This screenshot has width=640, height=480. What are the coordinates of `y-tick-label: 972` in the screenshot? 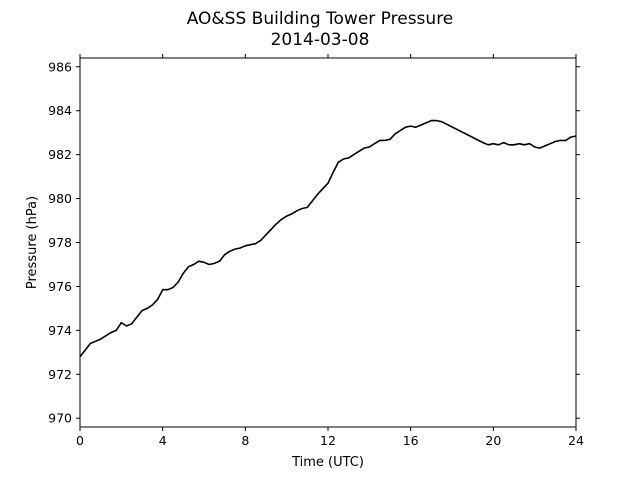 It's located at (60, 374).